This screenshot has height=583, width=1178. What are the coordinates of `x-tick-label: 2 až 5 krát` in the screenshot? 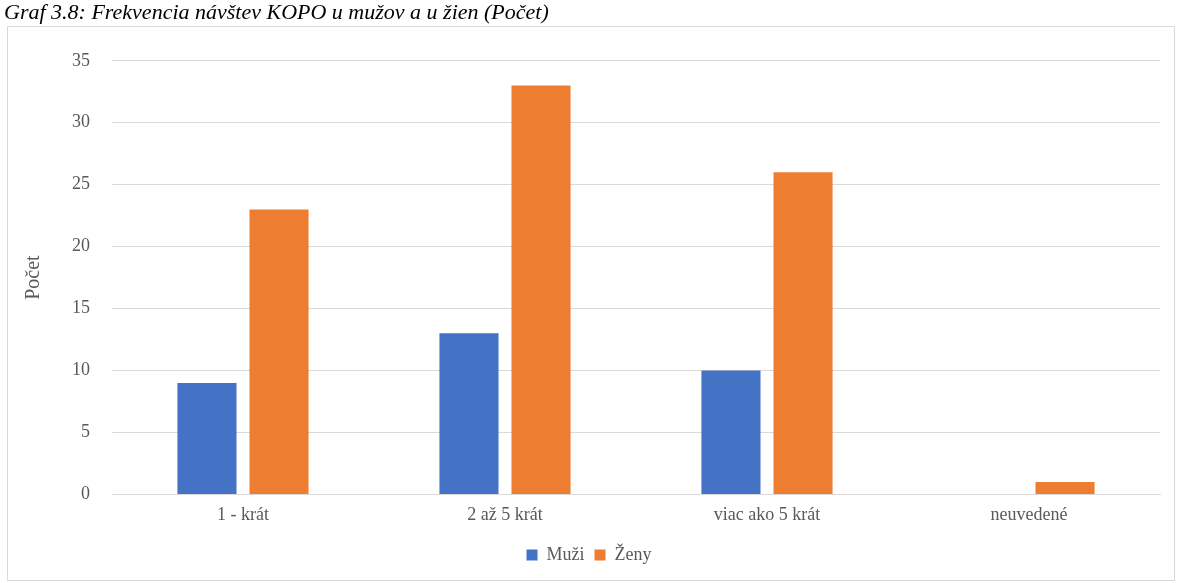 It's located at (505, 513).